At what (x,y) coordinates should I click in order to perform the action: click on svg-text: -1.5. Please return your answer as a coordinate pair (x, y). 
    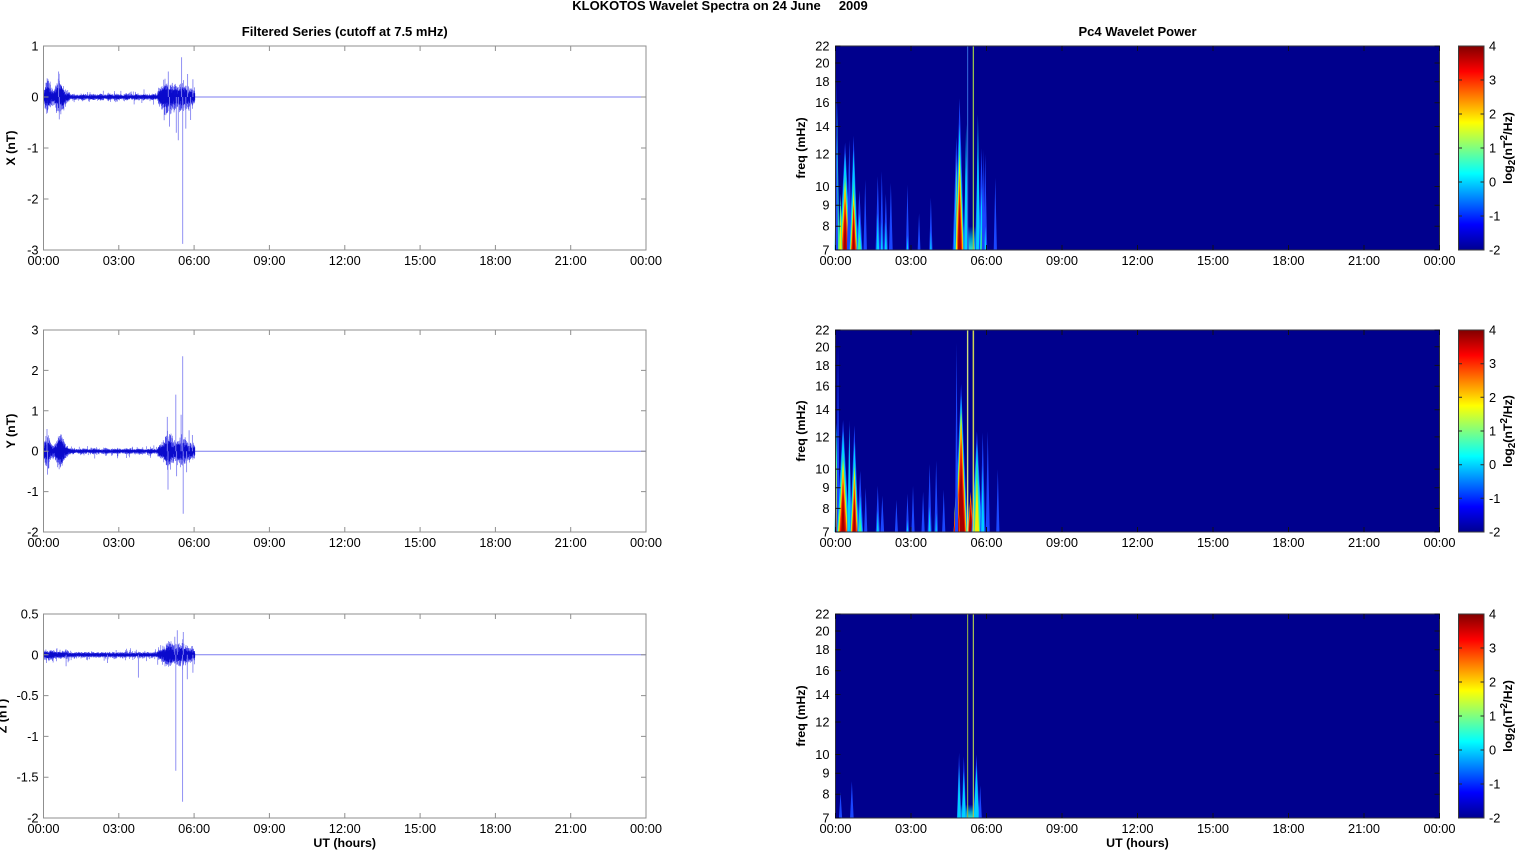
    Looking at the image, I should click on (27, 777).